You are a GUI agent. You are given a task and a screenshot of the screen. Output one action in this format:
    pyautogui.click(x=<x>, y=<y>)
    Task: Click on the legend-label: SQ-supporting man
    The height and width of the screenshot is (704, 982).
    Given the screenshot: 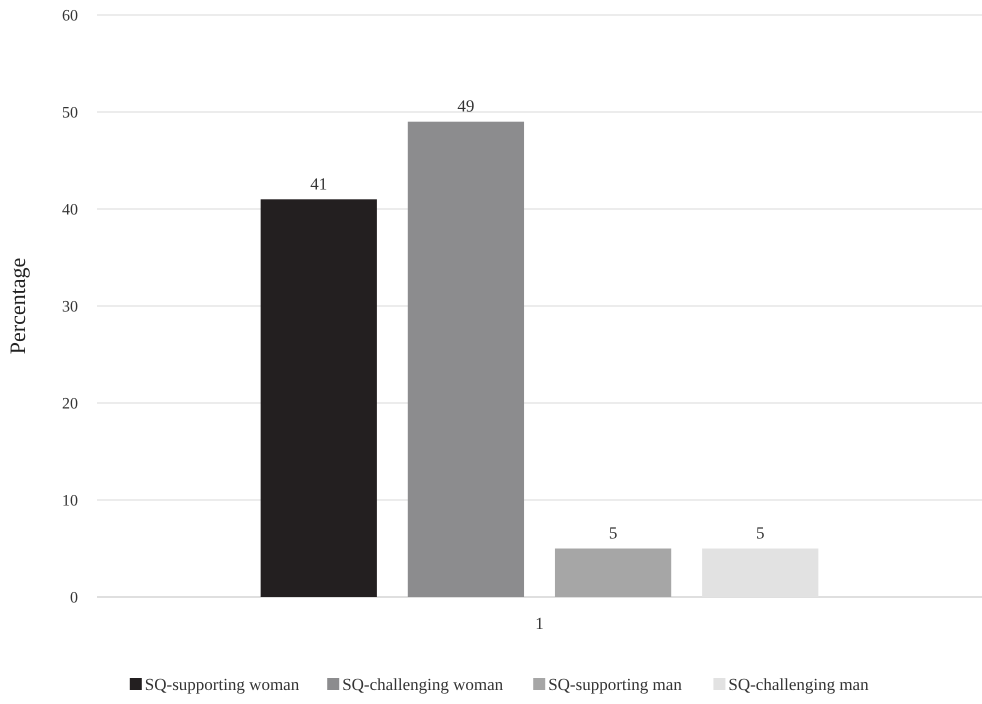 What is the action you would take?
    pyautogui.click(x=615, y=684)
    